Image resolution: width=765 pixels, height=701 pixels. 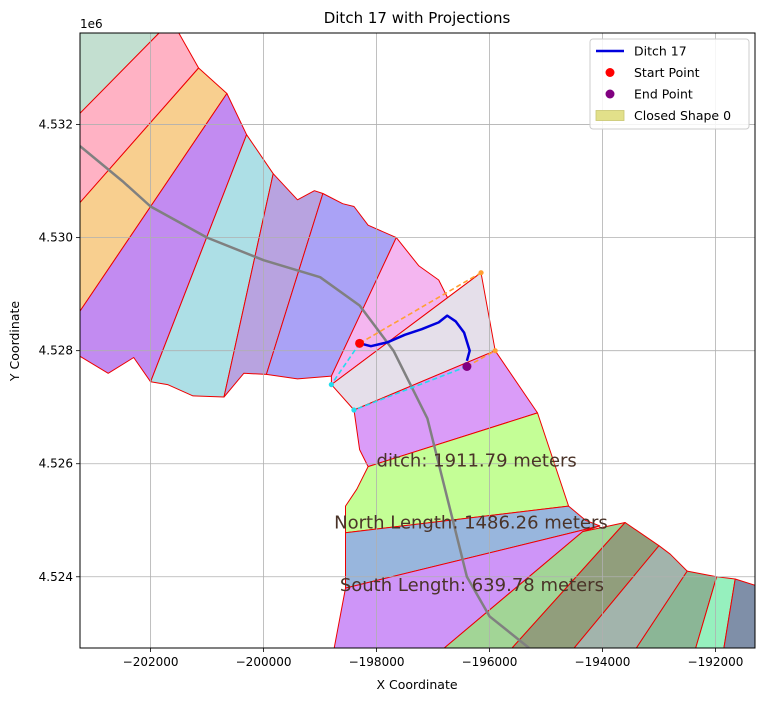 What do you see at coordinates (663, 94) in the screenshot?
I see `legend-label-2: End Point` at bounding box center [663, 94].